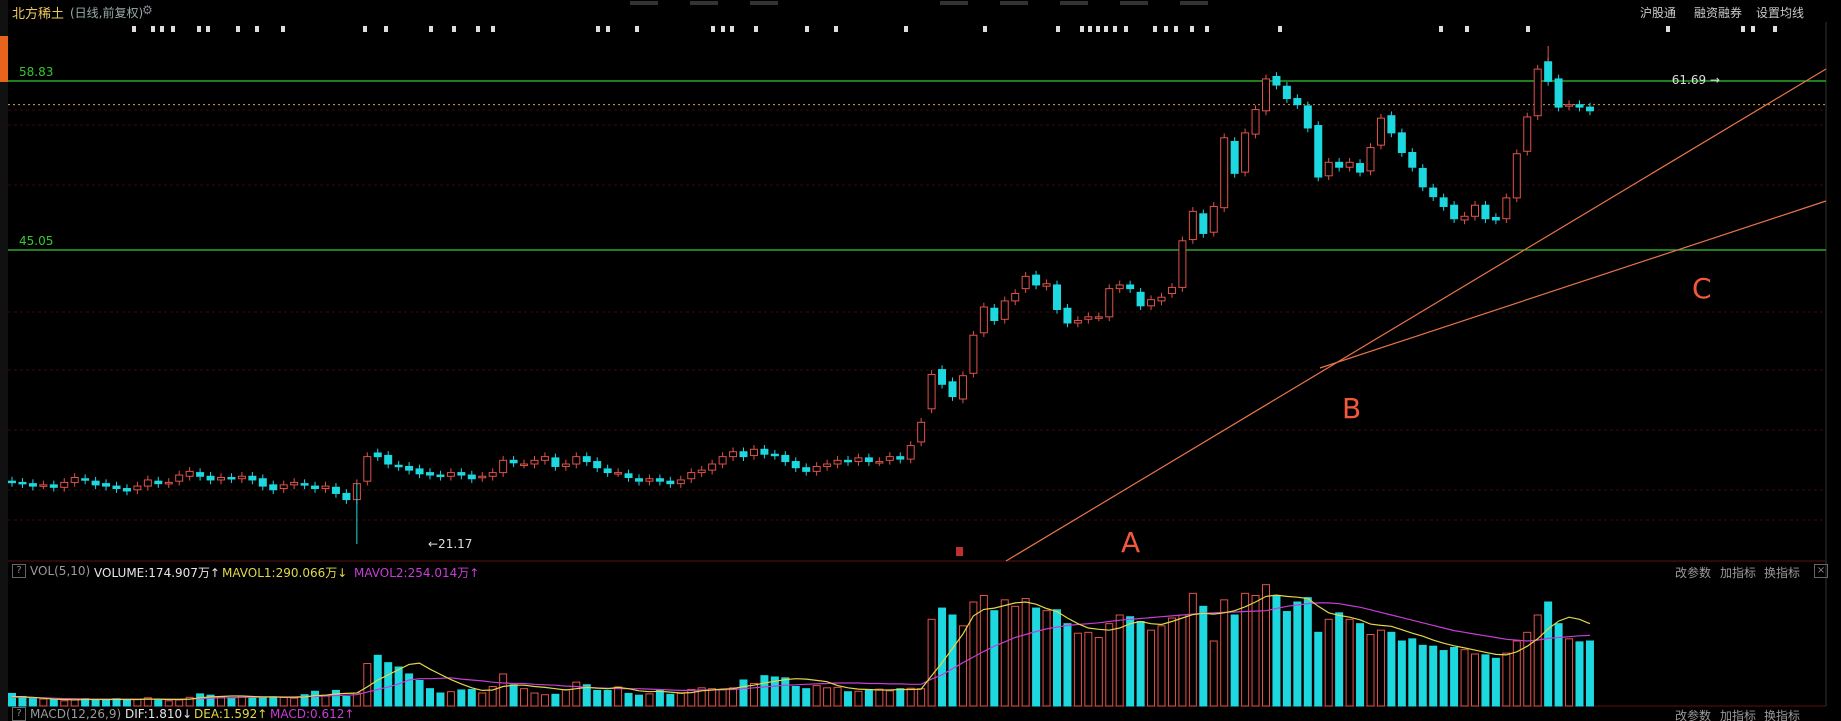 The width and height of the screenshot is (1841, 721). Describe the element at coordinates (1130, 542) in the screenshot. I see `point-label-a: A` at that location.